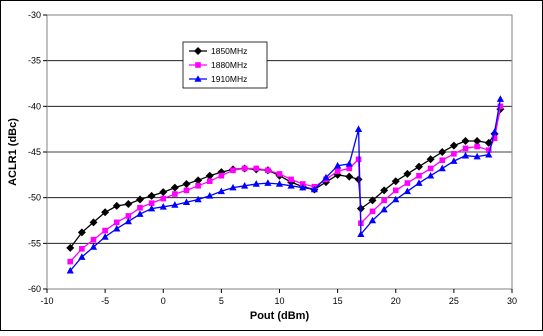 Image resolution: width=543 pixels, height=336 pixels. I want to click on legend-item-1850MHz: 1850MHz, so click(218, 51).